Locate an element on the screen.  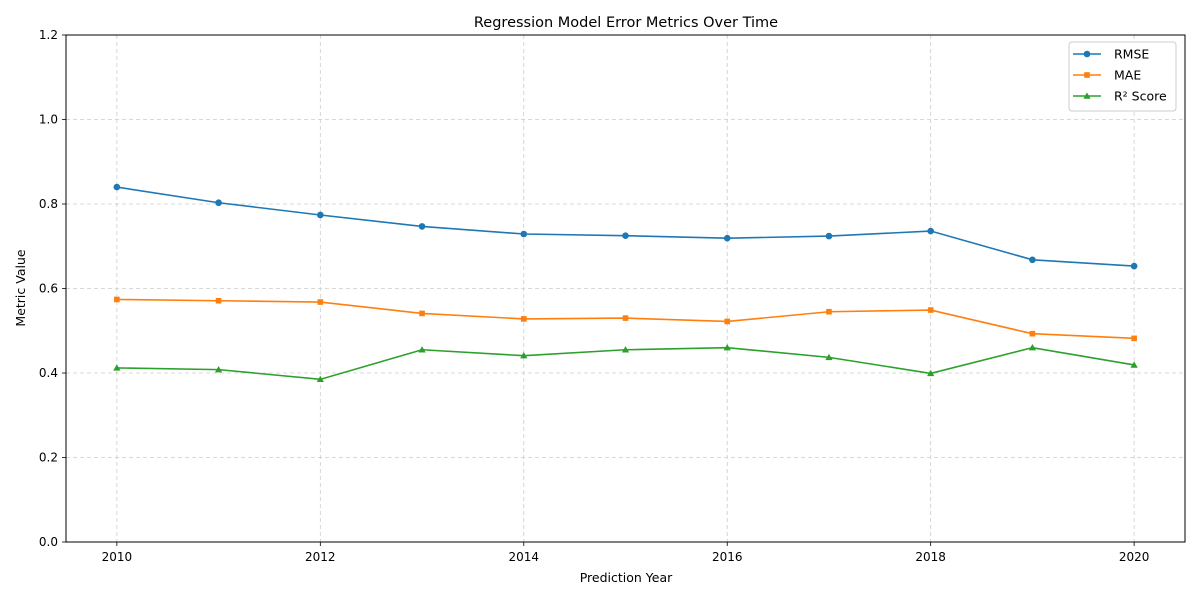
legend-entry: MAE is located at coordinates (1107, 75).